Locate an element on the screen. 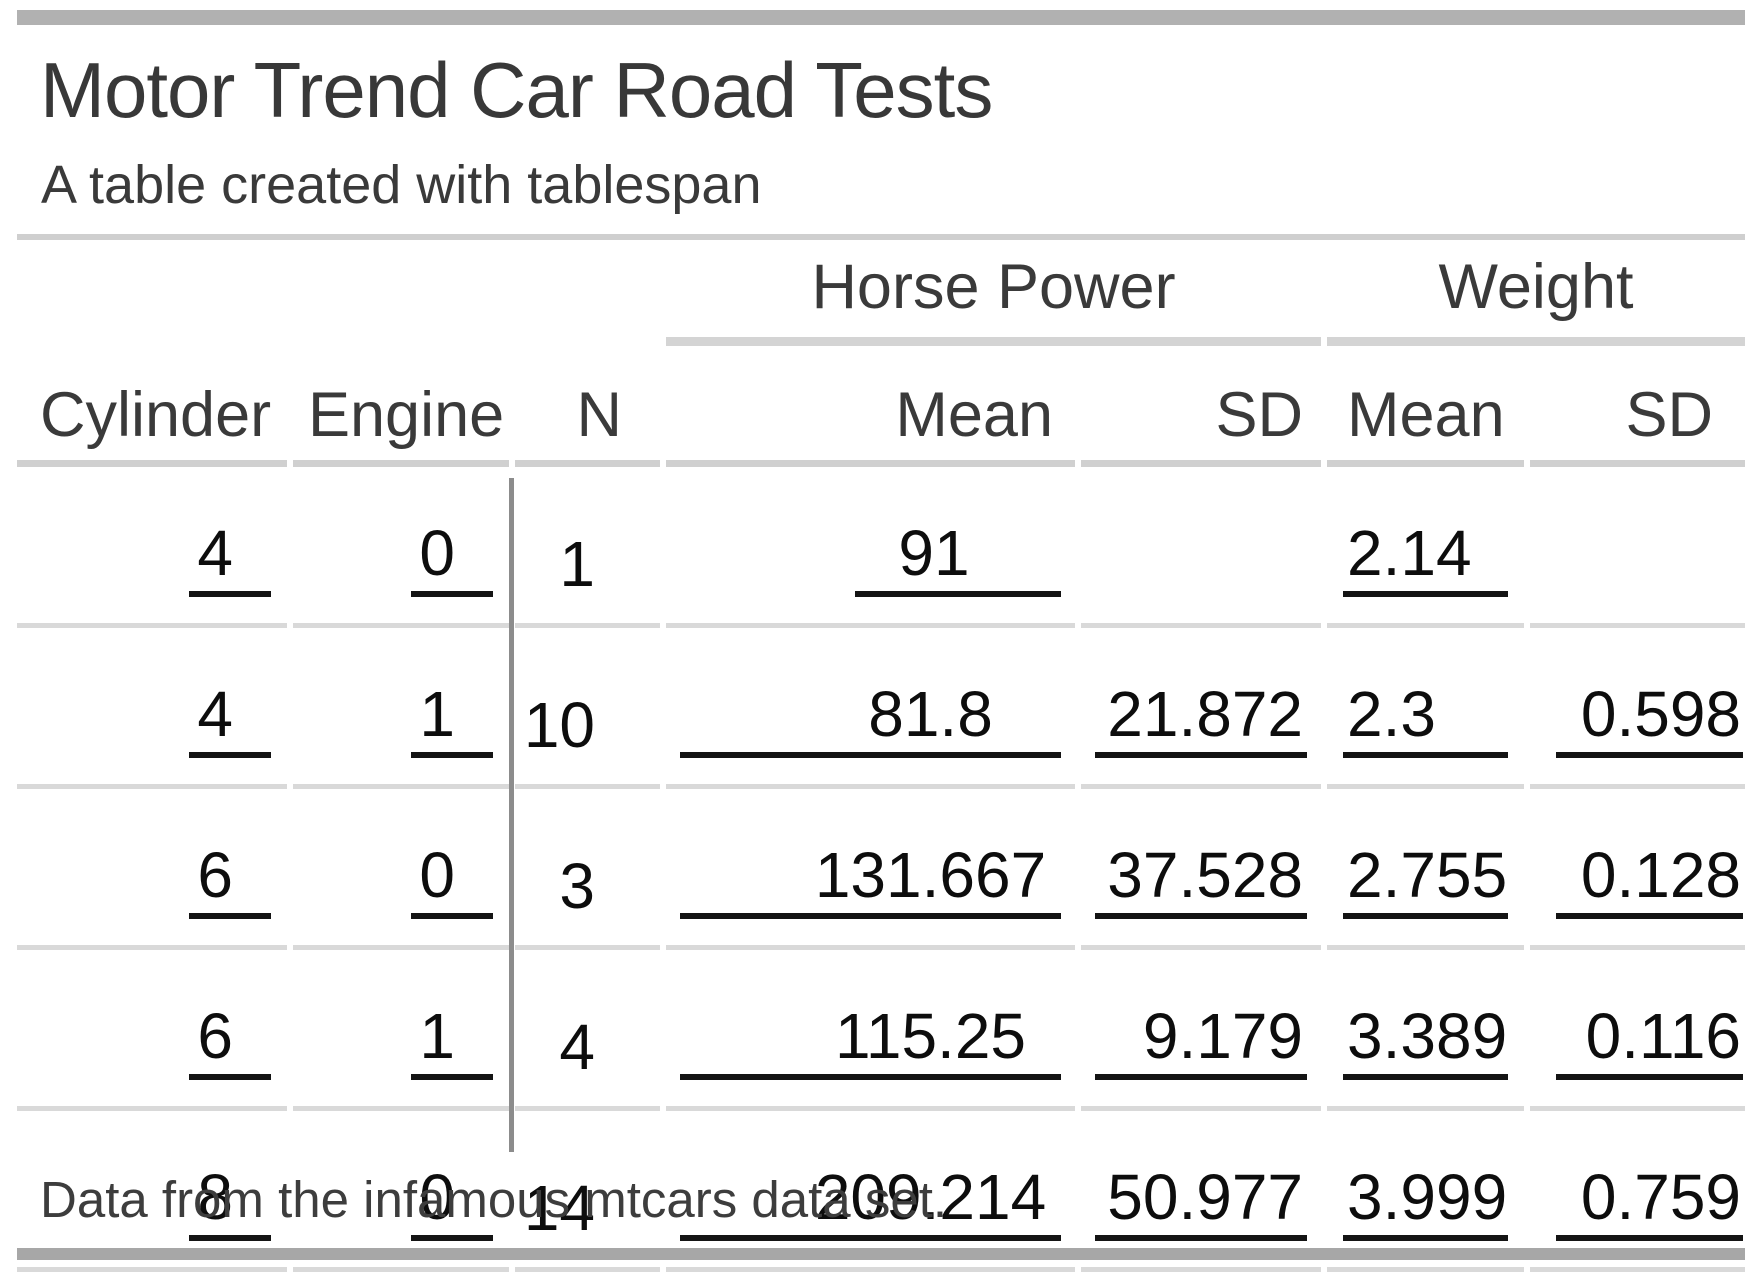 The width and height of the screenshot is (1748, 1272). cell-hp_sd is located at coordinates (1201, 547).